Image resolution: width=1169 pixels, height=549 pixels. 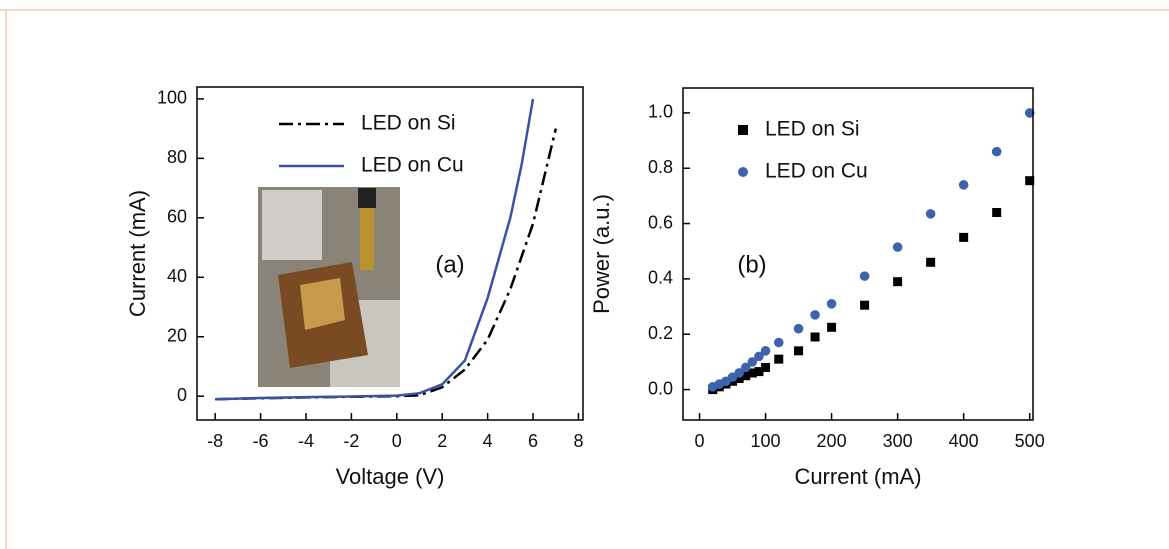 I want to click on y-tick-label: 0, so click(x=182, y=395).